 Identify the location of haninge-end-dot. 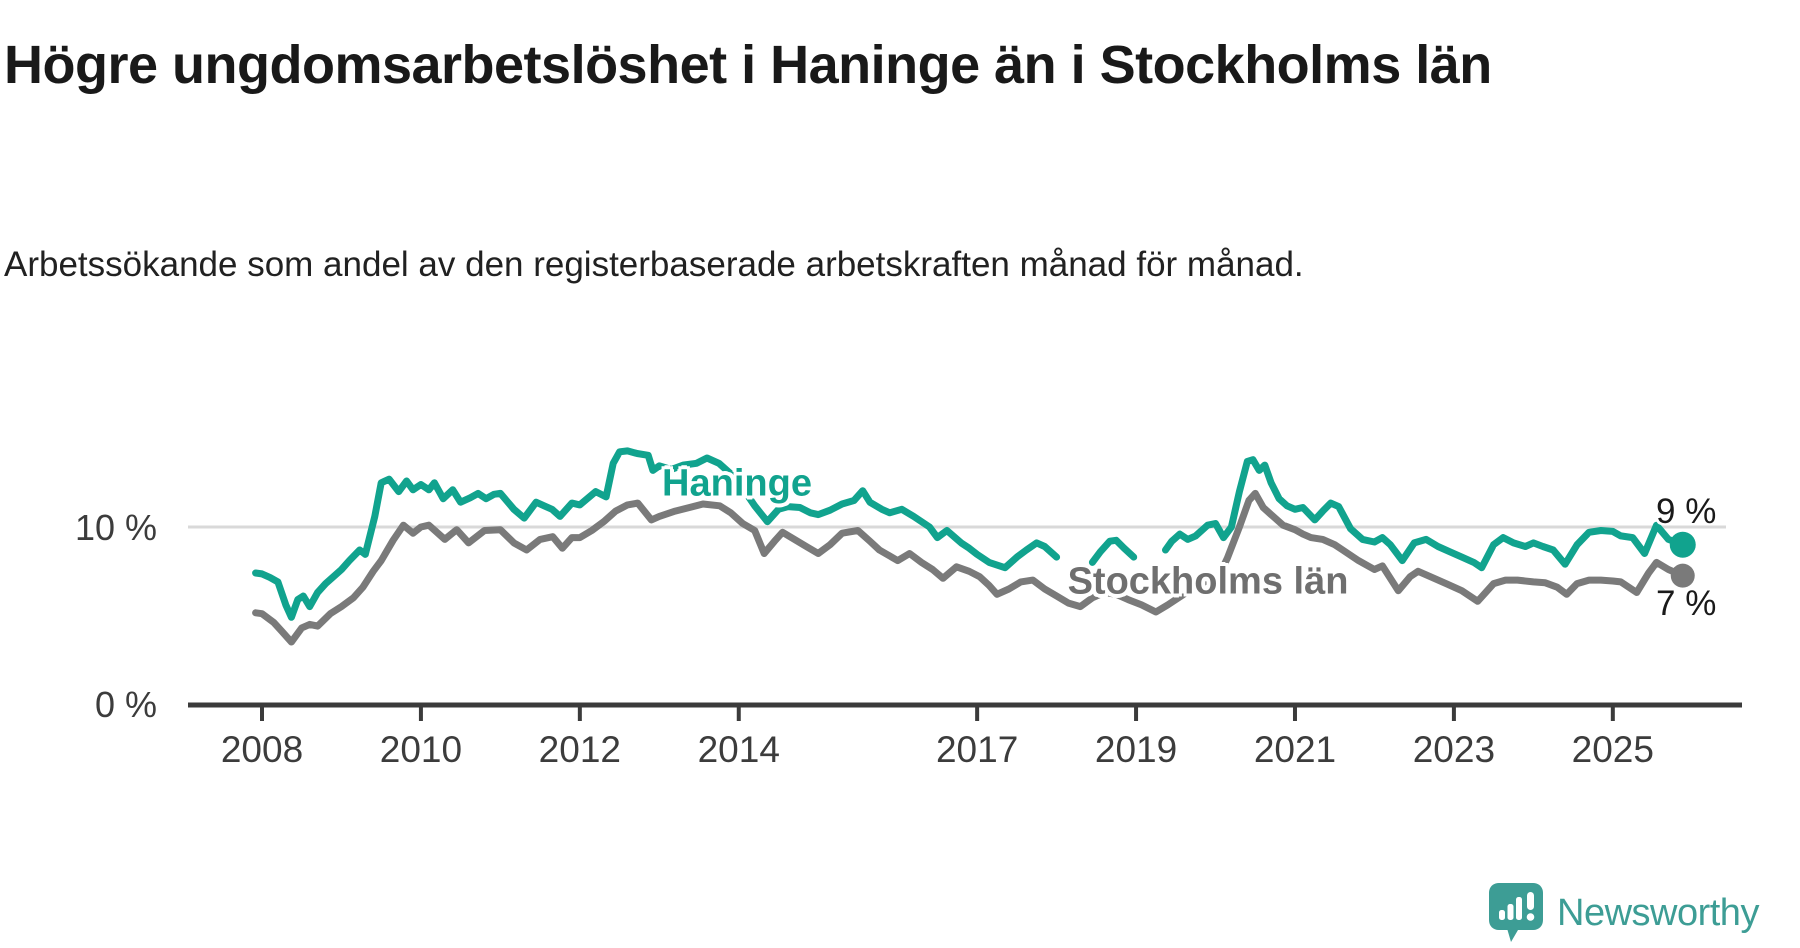
(1682, 544).